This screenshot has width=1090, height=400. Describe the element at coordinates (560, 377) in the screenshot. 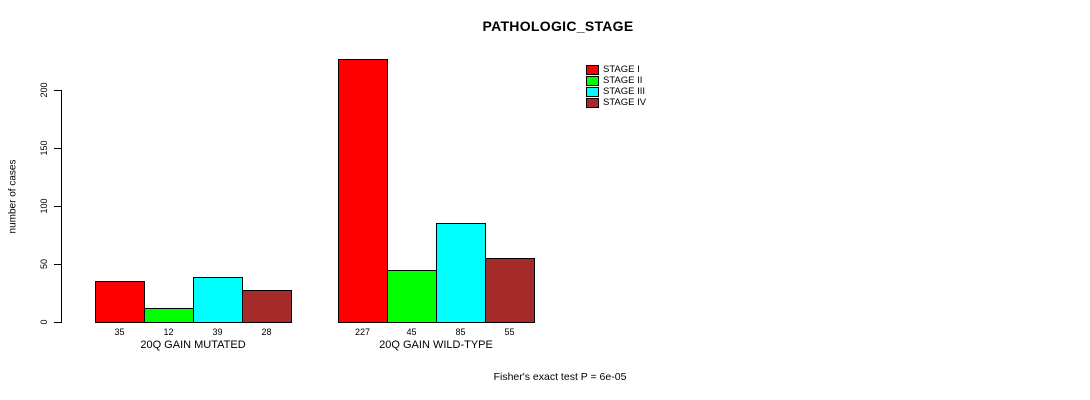

I see `footnote: Fisher's exact test P = 6e-05` at that location.